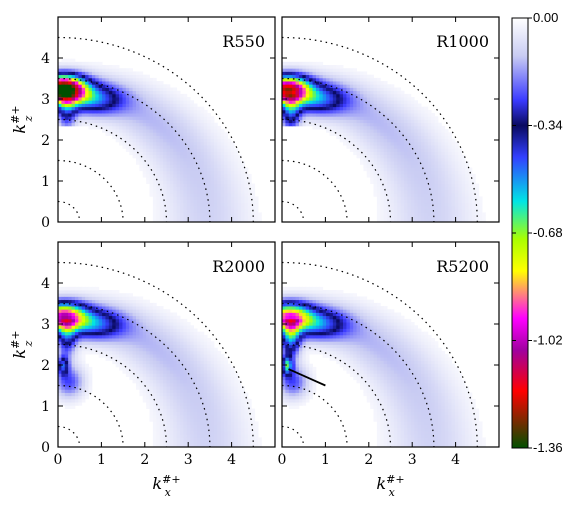 This screenshot has width=581, height=515. Describe the element at coordinates (548, 232) in the screenshot. I see `colorbar-tick-label: -0.68` at that location.